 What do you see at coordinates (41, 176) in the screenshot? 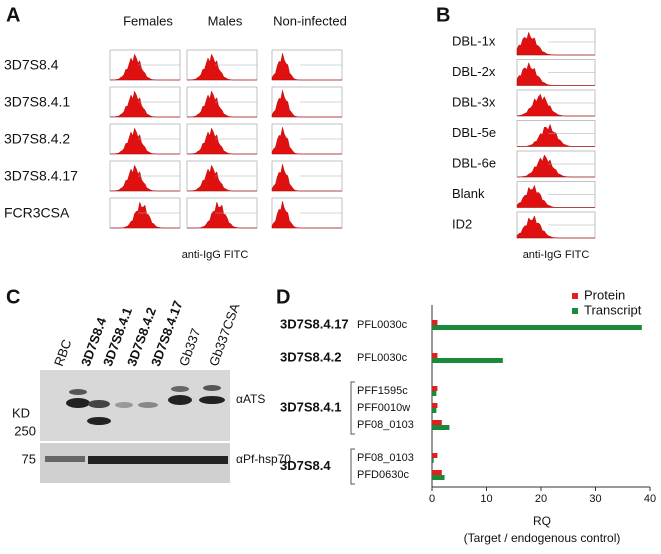
I see `row-label: 3D7S8.4.17` at bounding box center [41, 176].